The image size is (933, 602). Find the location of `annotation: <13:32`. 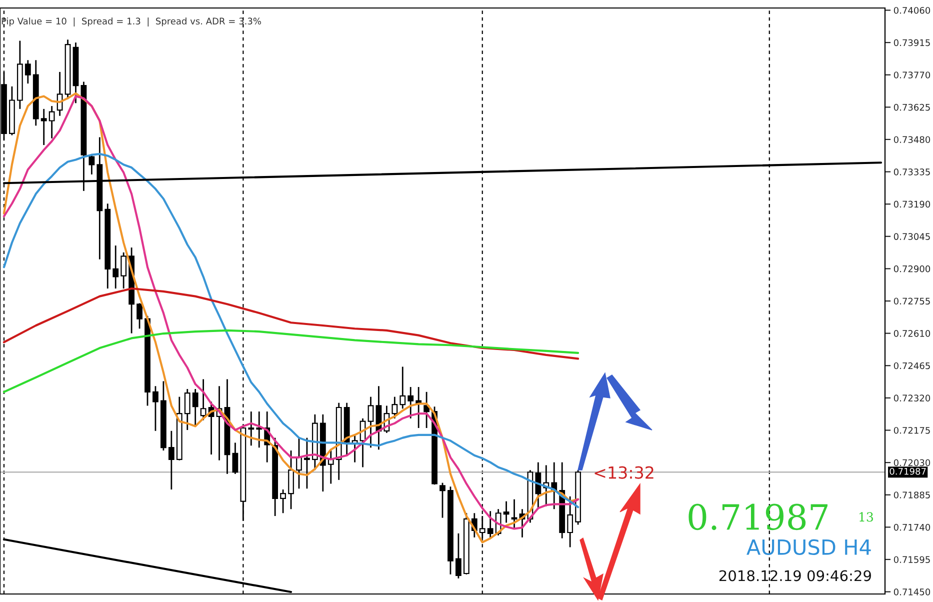

annotation: <13:32 is located at coordinates (624, 472).